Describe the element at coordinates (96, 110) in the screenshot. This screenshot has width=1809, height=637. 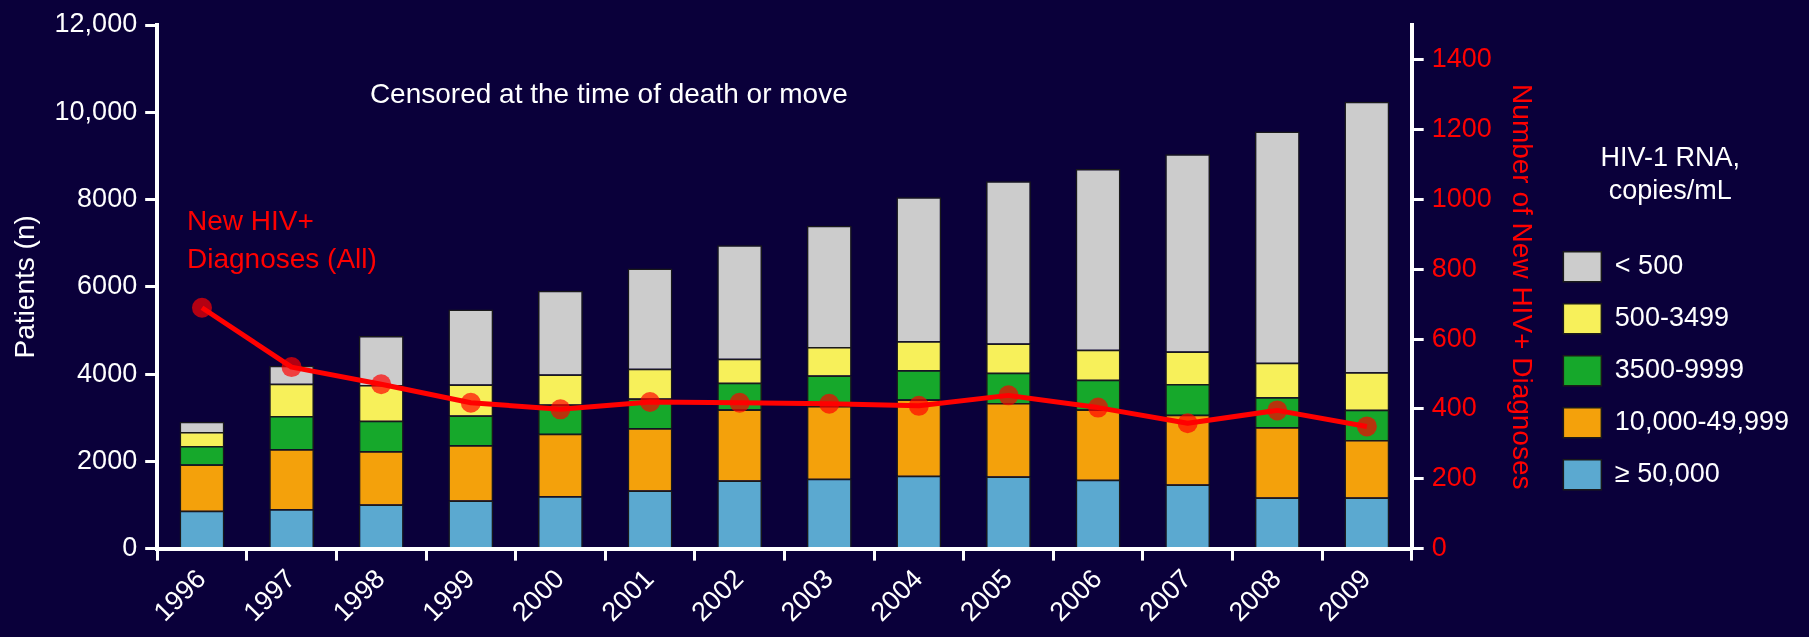
I see `y-tick-label: 10,000` at that location.